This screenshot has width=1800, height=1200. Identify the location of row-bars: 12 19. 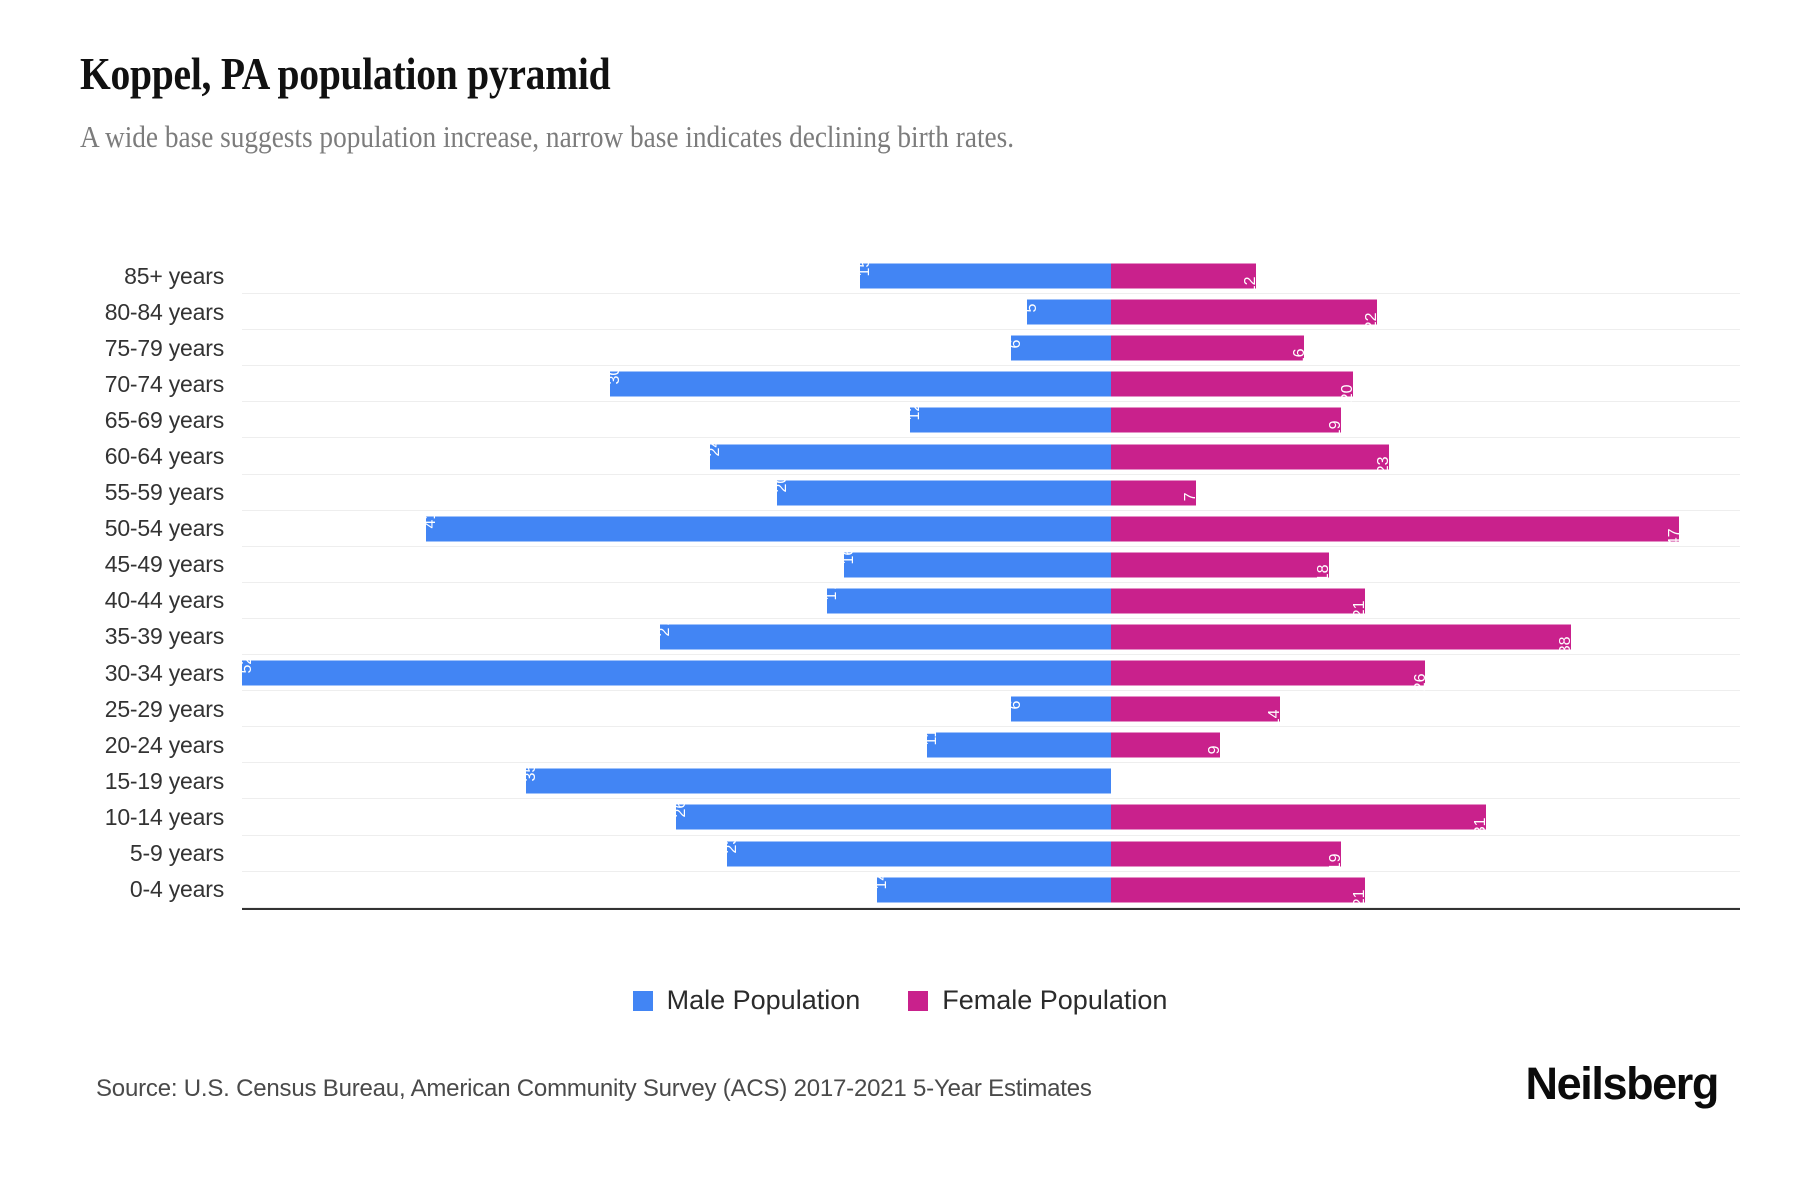
(991, 420).